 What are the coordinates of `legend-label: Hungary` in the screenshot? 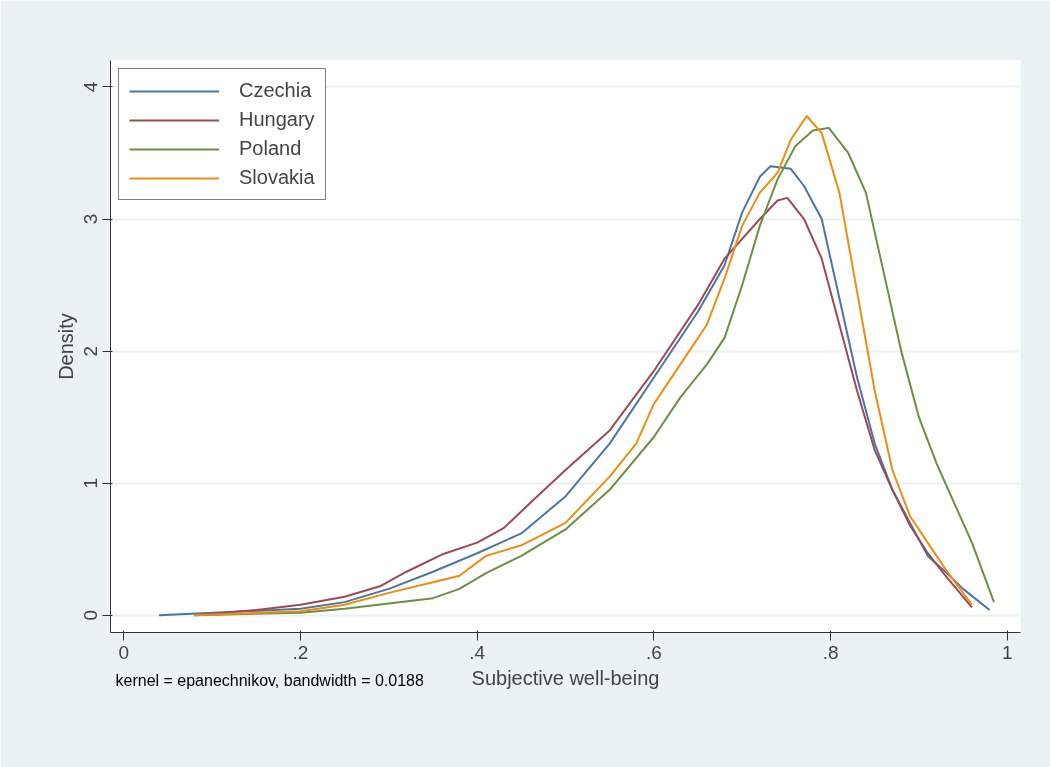 It's located at (277, 119).